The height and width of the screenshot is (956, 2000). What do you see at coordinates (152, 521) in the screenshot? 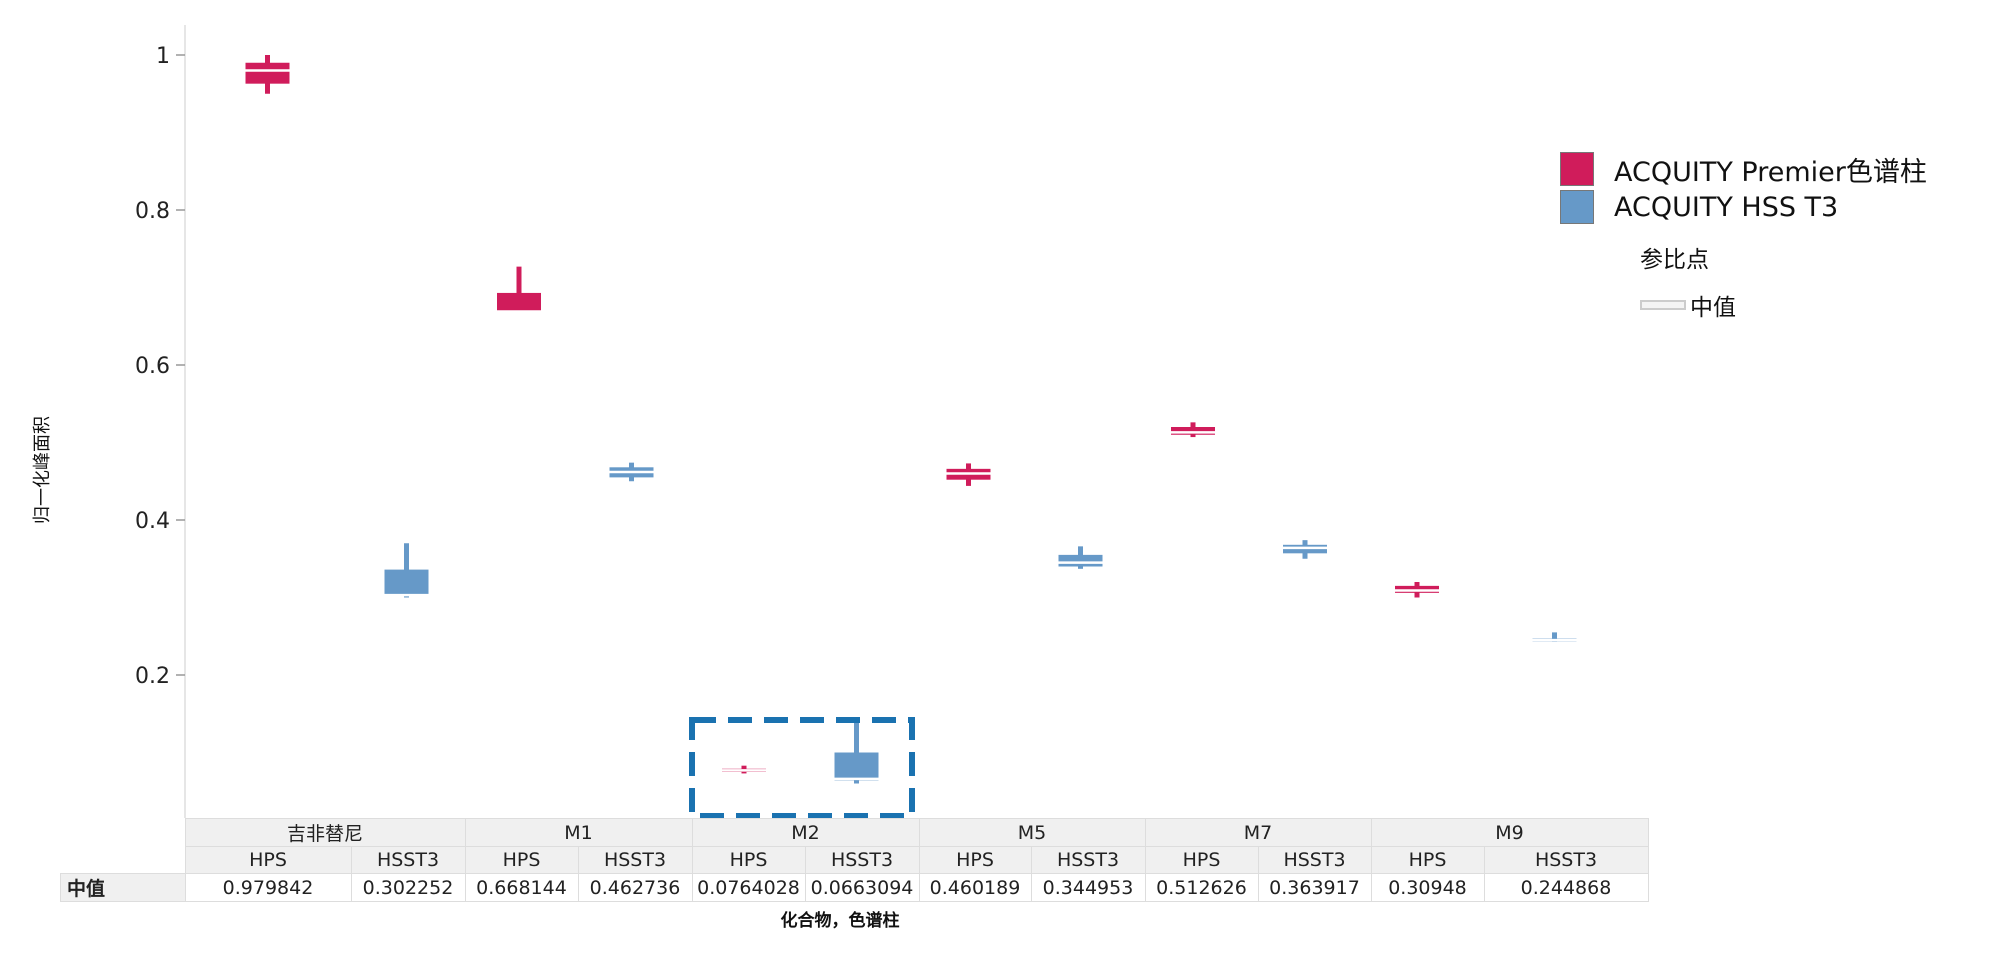
I see `y-tick-label: 0.4` at bounding box center [152, 521].